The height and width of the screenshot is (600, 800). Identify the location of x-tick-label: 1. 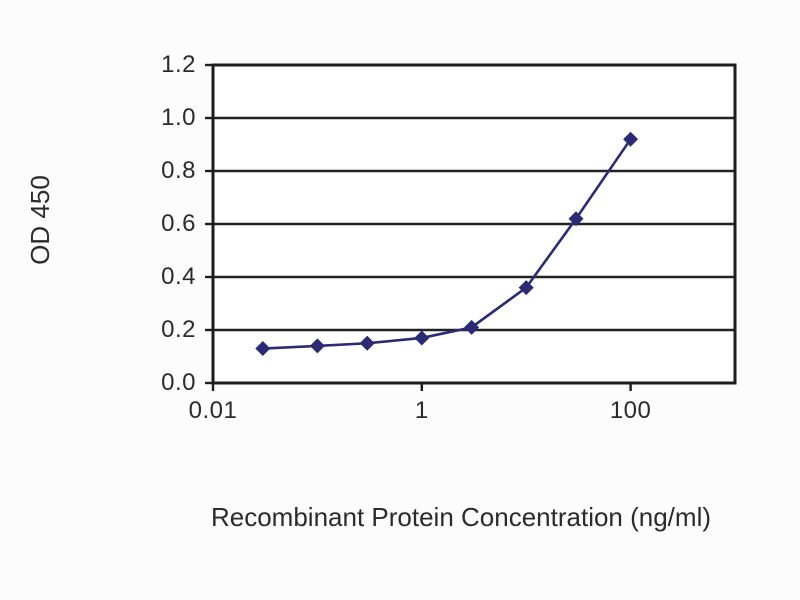
(421, 410).